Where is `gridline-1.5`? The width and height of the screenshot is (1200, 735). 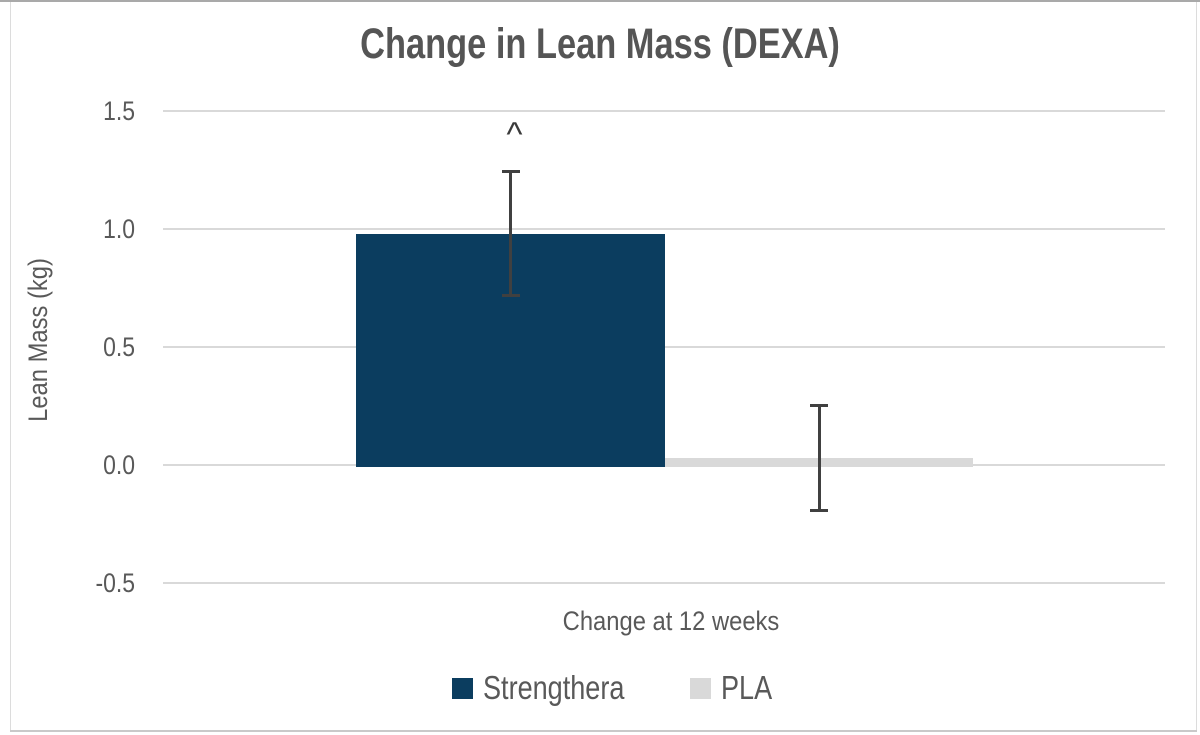
gridline-1.5 is located at coordinates (664, 111).